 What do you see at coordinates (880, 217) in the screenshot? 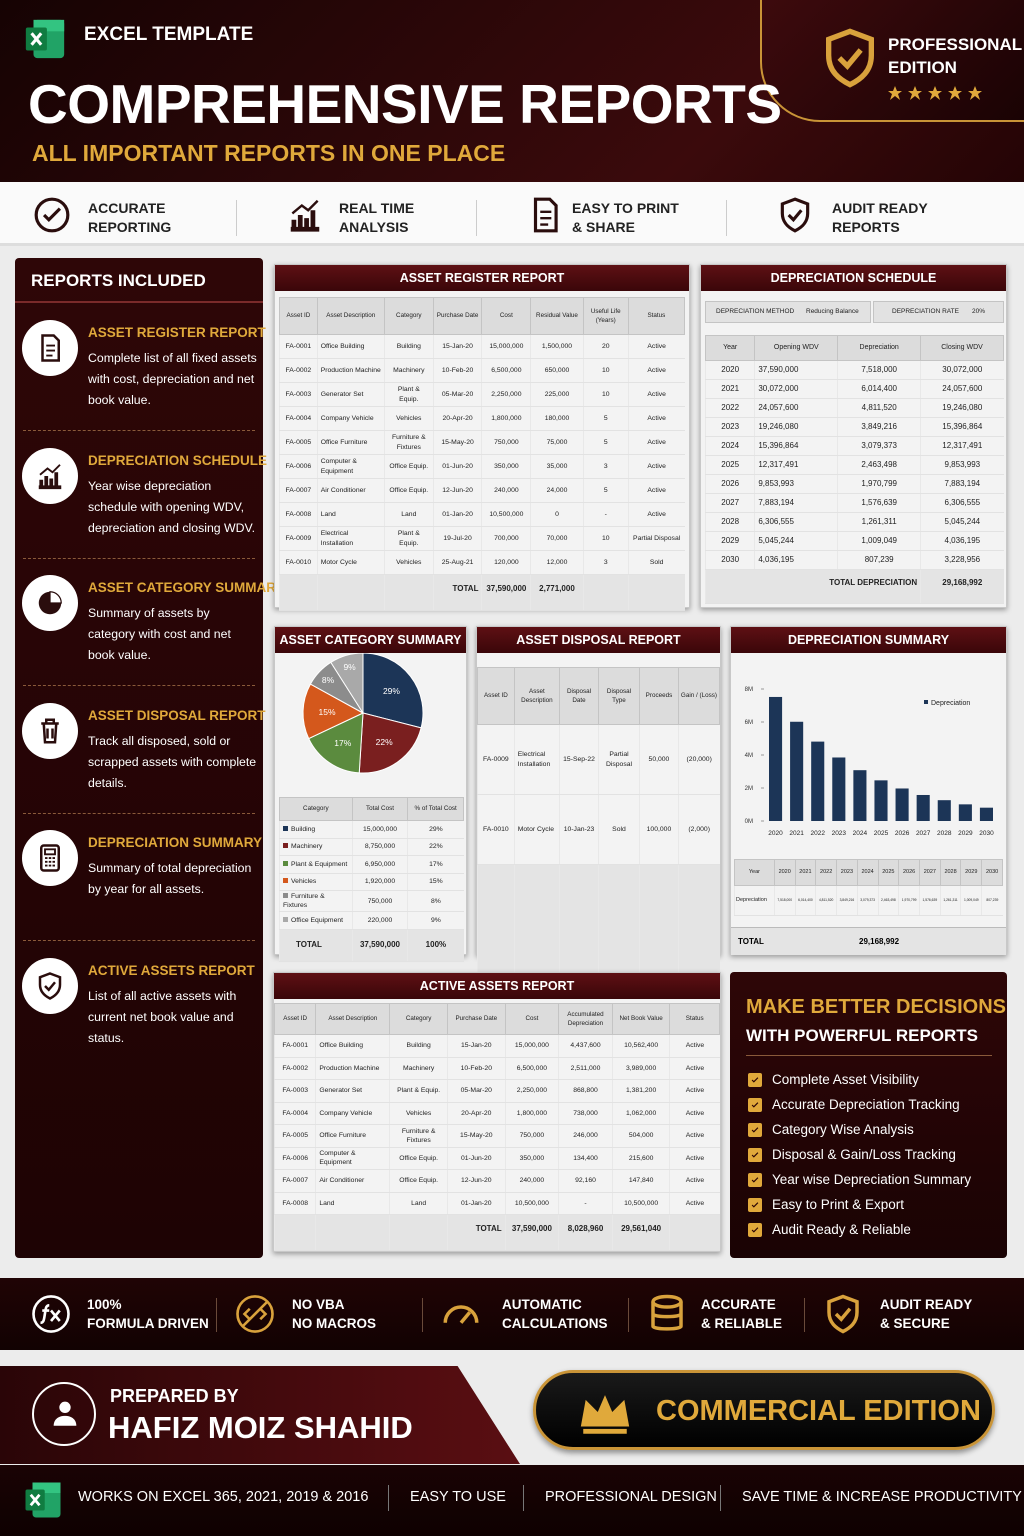
I see `feature-text: AUDIT READY REPORTS` at bounding box center [880, 217].